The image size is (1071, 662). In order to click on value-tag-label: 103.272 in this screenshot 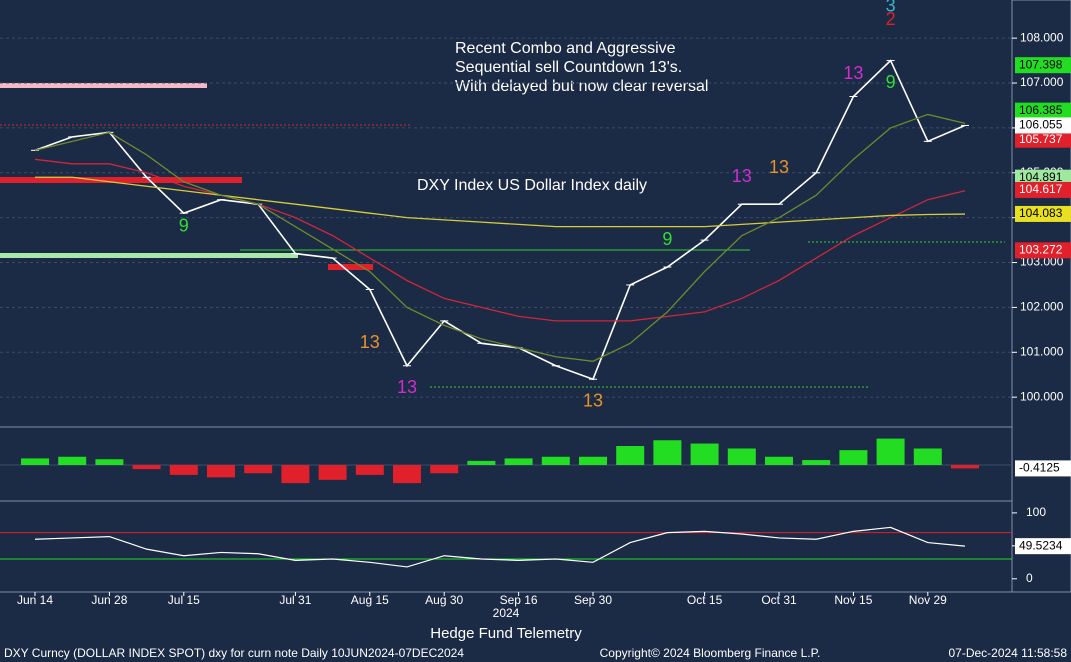, I will do `click(1041, 250)`.